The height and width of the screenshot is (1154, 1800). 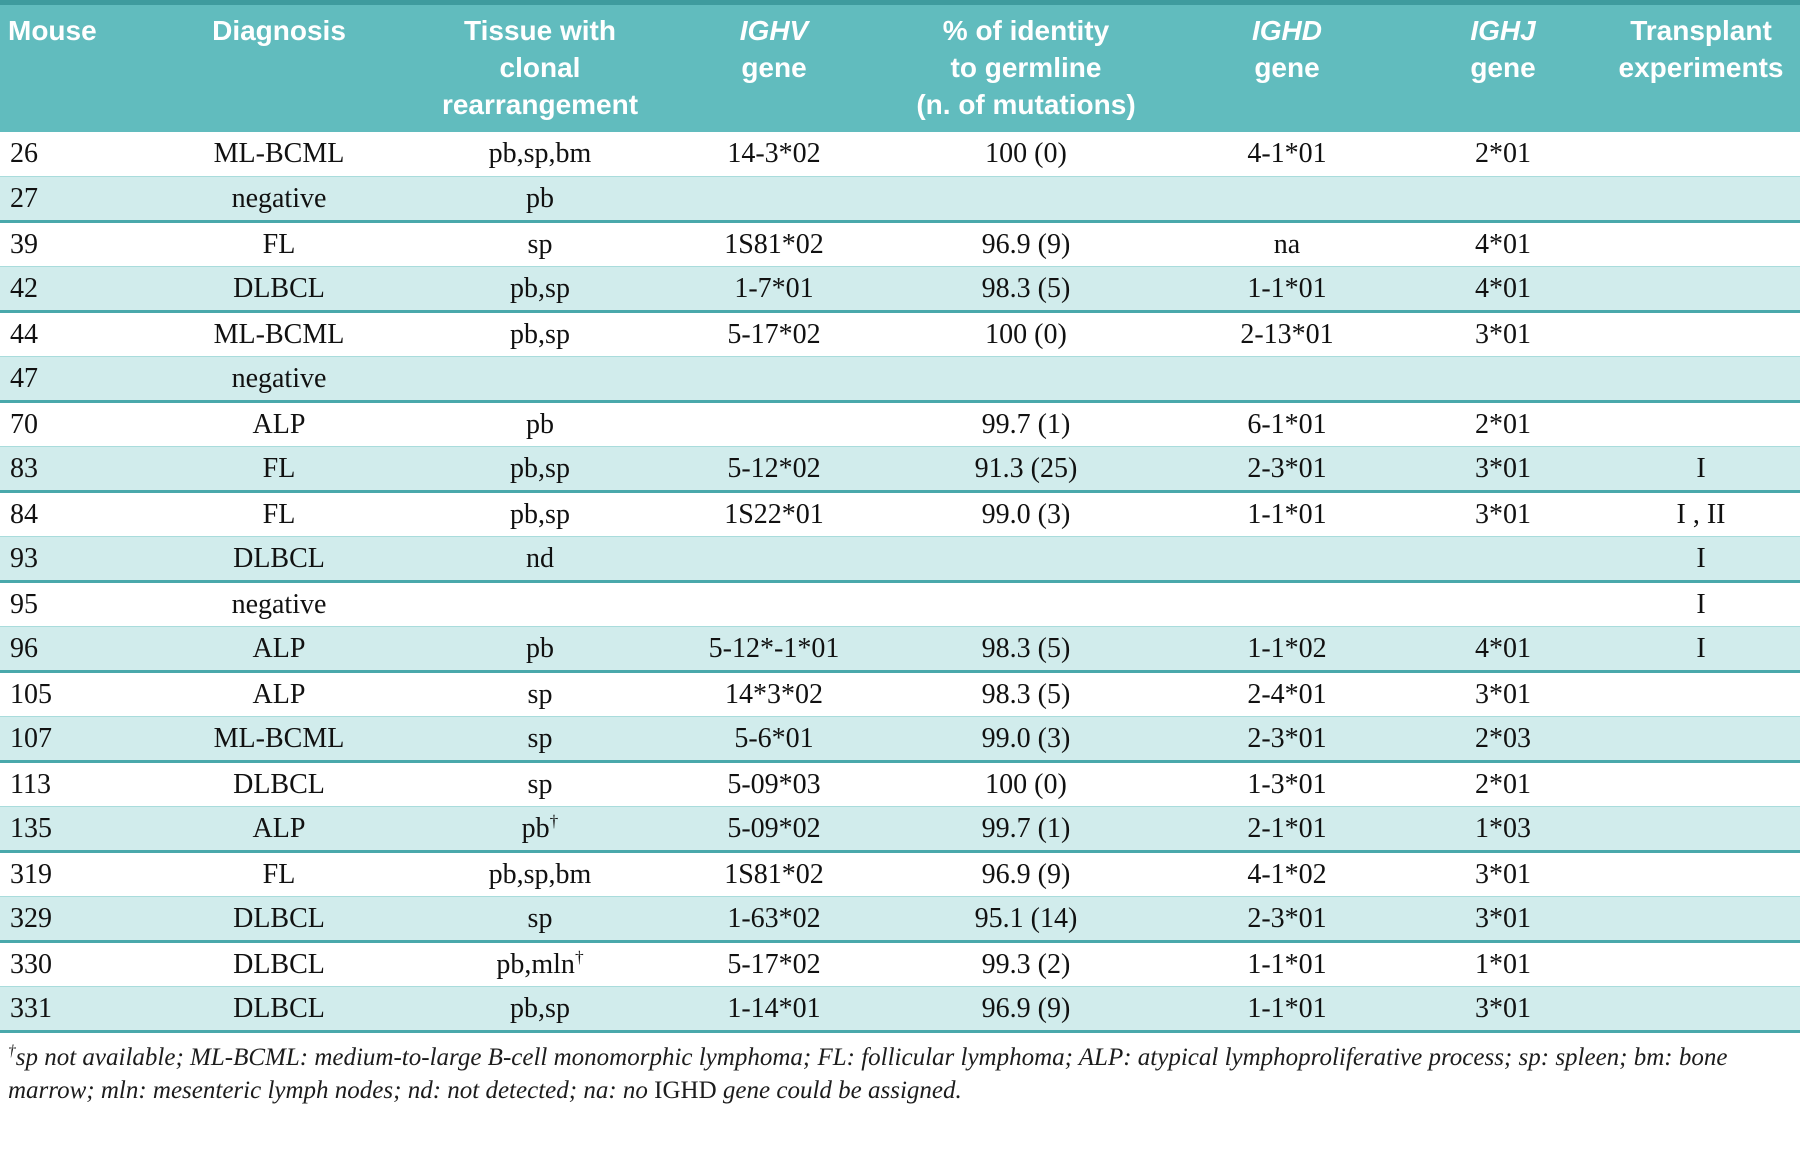 What do you see at coordinates (900, 830) in the screenshot?
I see `table-row-mouse-135: 135 ALP pb† 5-09*02 99.7 (1) 2-1*01 1*03` at bounding box center [900, 830].